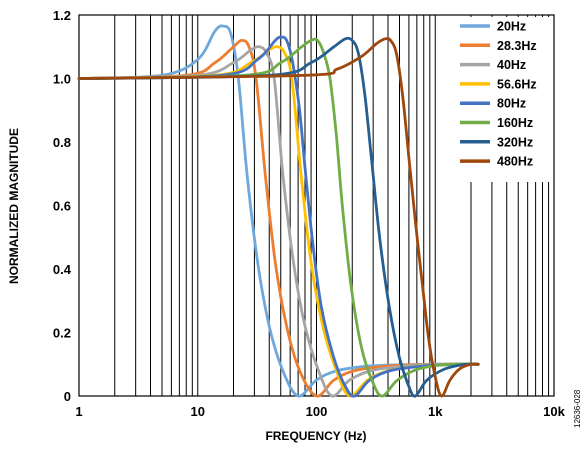 The height and width of the screenshot is (449, 587). What do you see at coordinates (515, 142) in the screenshot?
I see `legend-label: 320Hz` at bounding box center [515, 142].